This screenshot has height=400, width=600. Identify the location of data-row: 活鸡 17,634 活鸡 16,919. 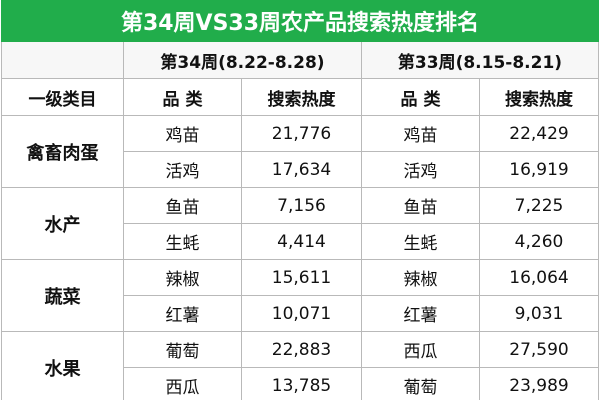
(300, 169).